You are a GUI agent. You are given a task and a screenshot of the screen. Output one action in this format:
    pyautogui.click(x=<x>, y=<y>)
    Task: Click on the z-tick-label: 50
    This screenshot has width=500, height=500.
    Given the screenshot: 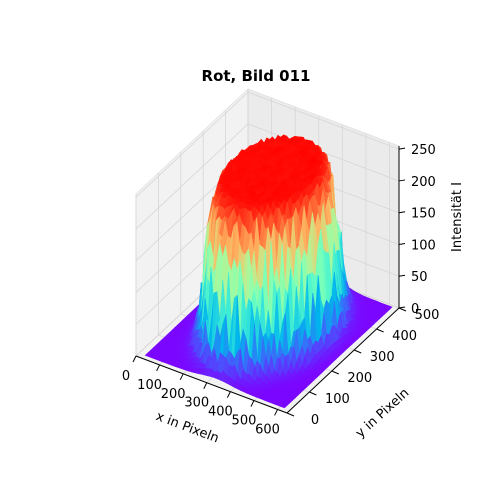 What is the action you would take?
    pyautogui.click(x=419, y=277)
    